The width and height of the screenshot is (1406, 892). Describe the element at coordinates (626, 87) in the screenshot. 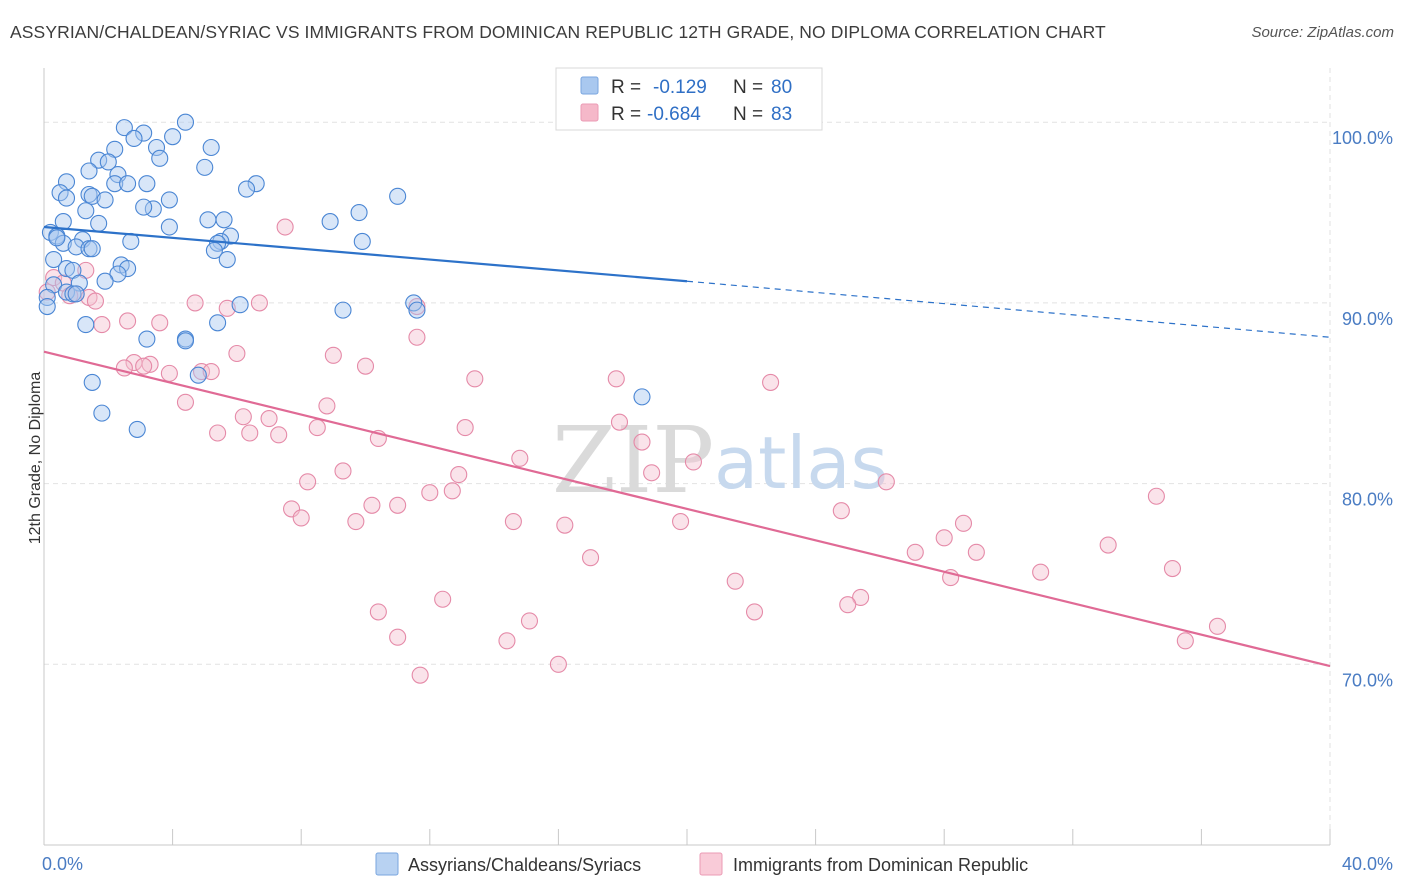

I see `legend-r-label-1: R =` at that location.